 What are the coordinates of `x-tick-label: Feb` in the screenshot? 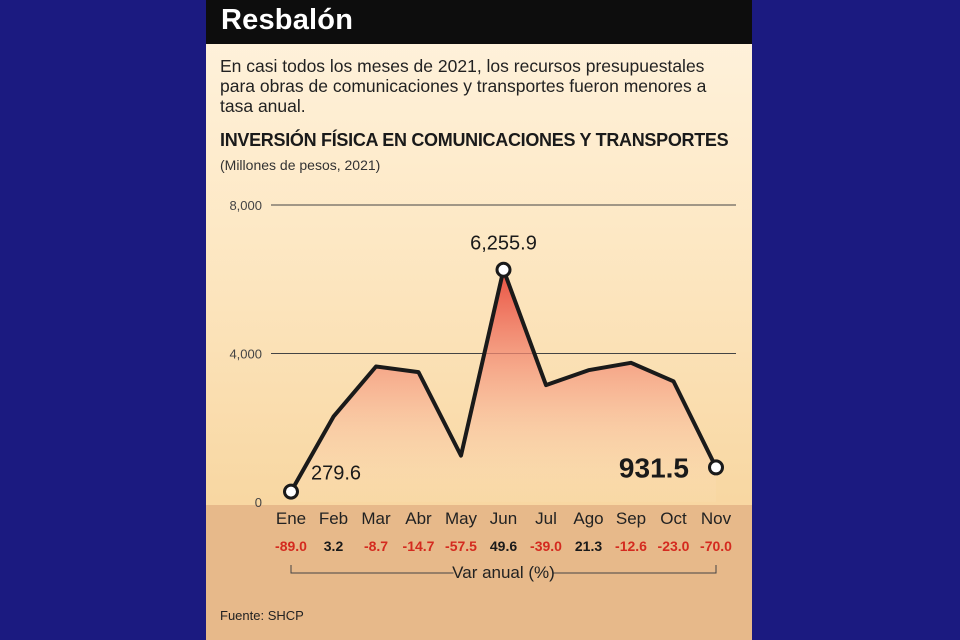 It's located at (333, 518).